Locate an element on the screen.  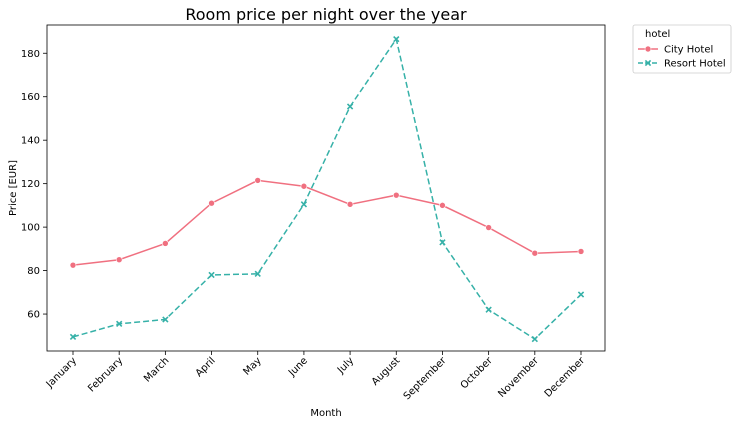
x-tick-label: February is located at coordinates (105, 374).